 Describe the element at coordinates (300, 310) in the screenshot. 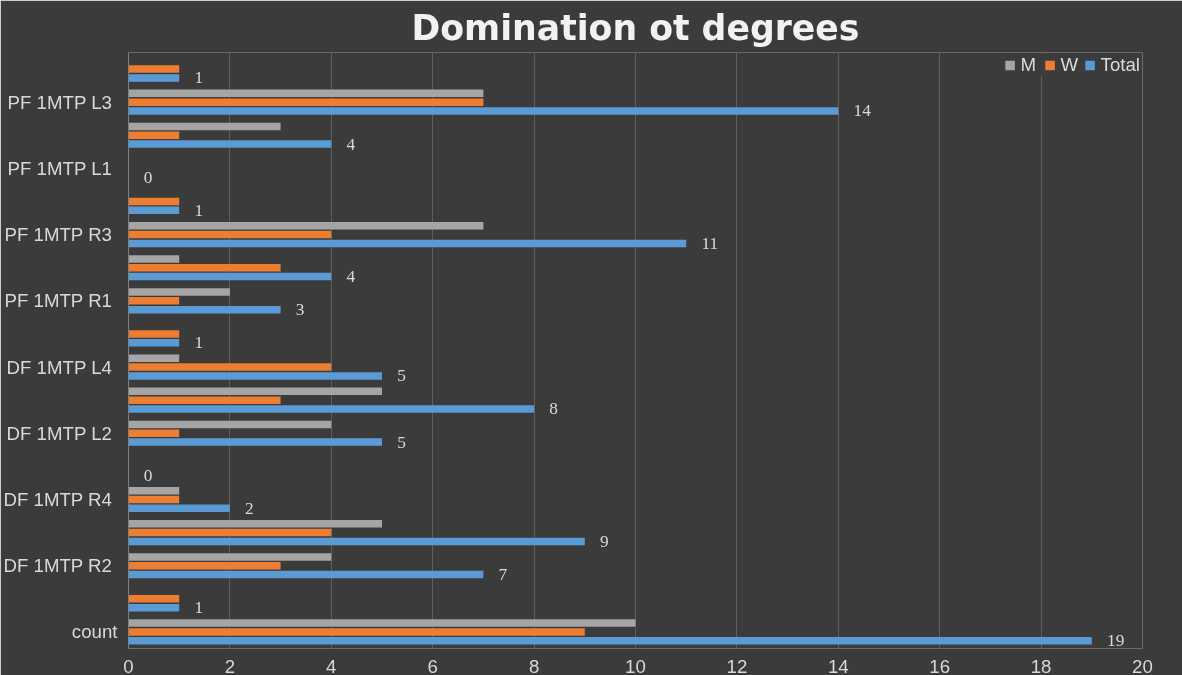

I see `data-label: 3` at that location.